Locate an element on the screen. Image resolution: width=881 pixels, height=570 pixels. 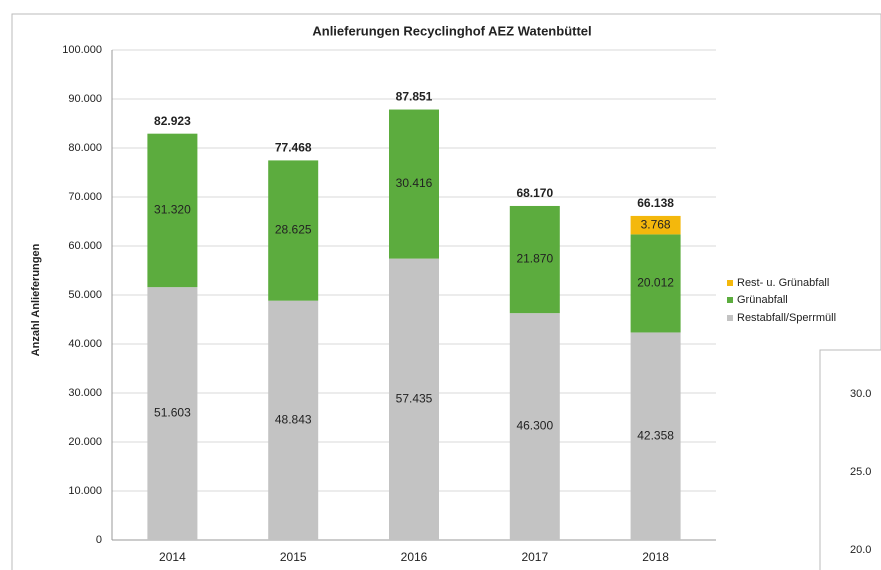
y-tick-label: 20.0 is located at coordinates (860, 550).